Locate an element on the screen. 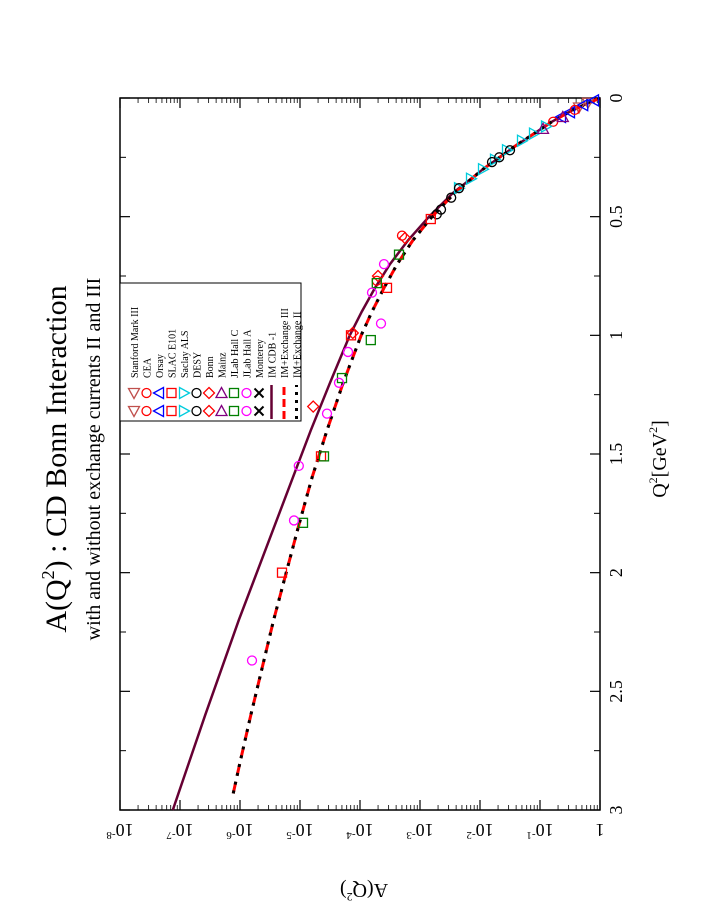  y-tick-label: 10⁻⁴ is located at coordinates (360, 830).